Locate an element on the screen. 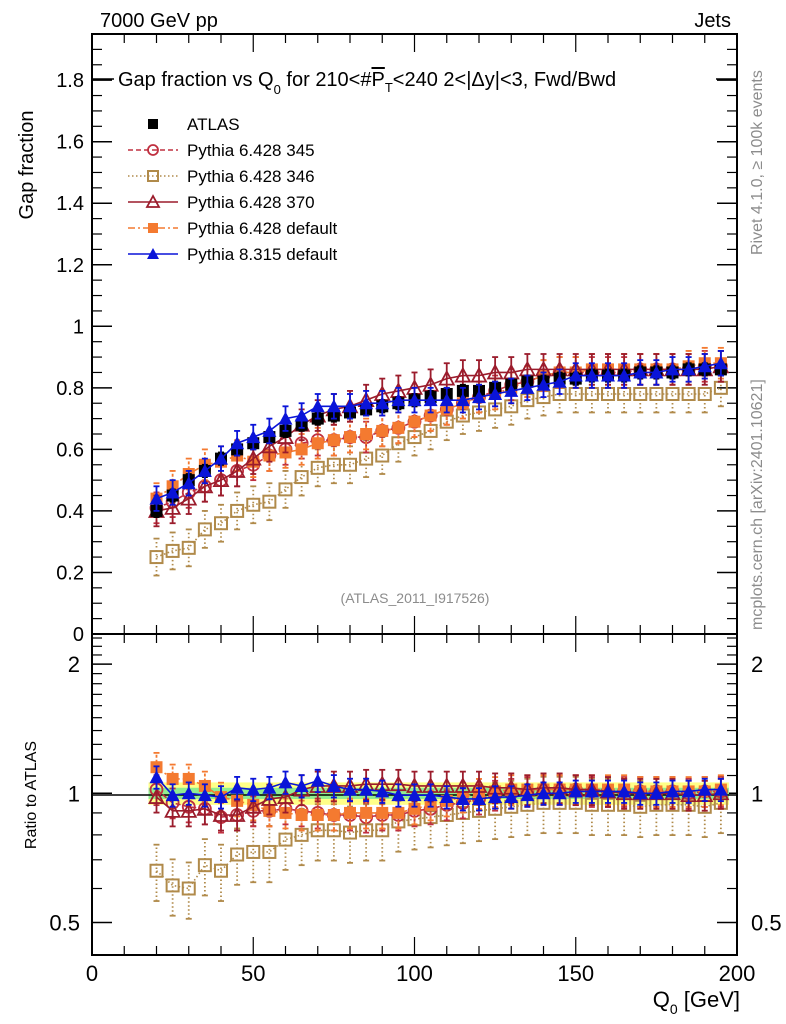 This screenshot has width=786, height=1024. legend-item: ATLAS is located at coordinates (194, 124).